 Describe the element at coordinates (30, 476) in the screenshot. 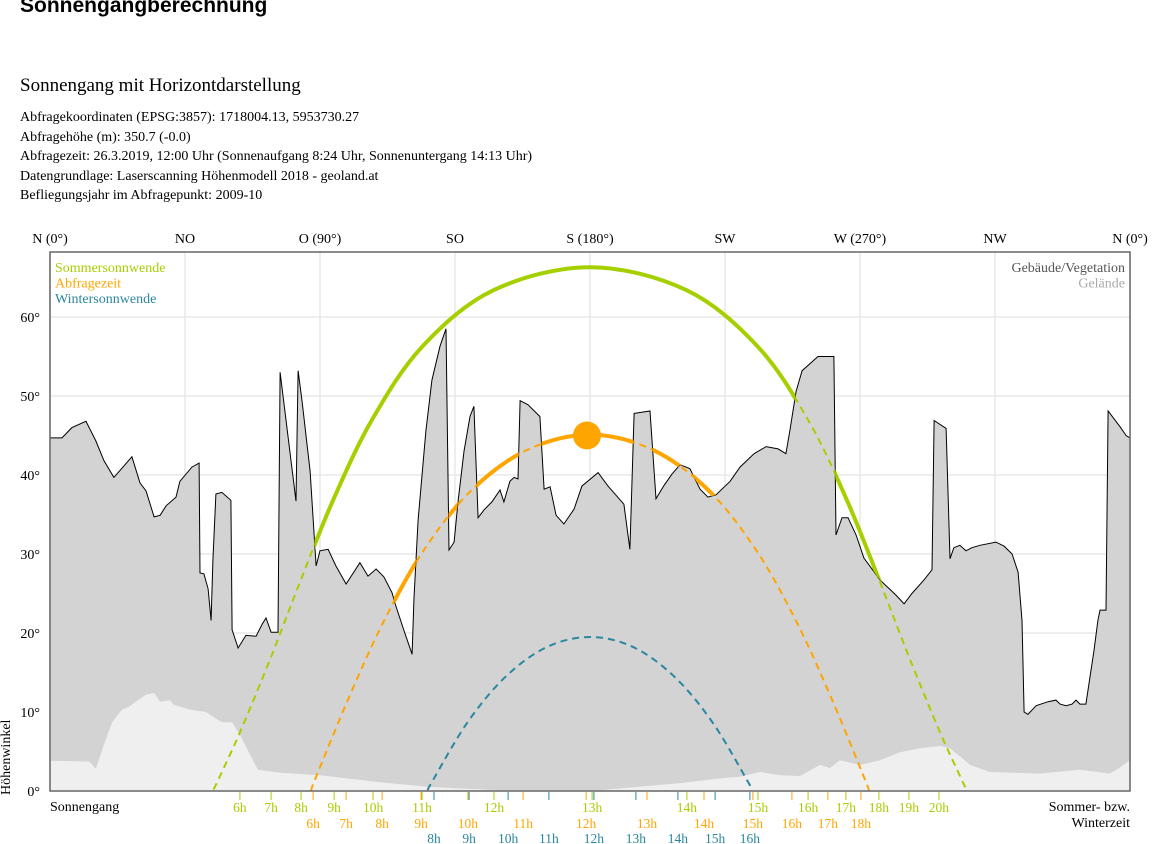

I see `y-tick-label: 40°` at that location.